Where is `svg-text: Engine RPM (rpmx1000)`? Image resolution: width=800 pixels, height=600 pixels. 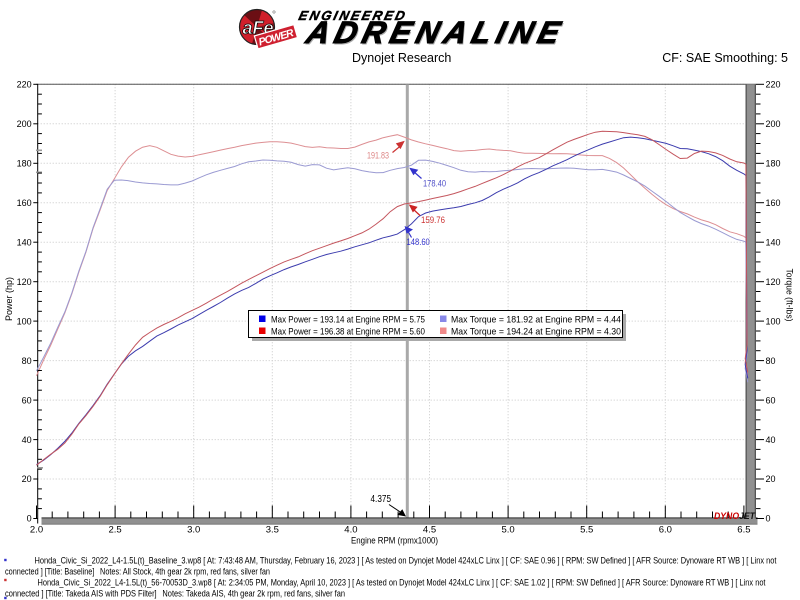
svg-text: Engine RPM (rpmx1000) is located at coordinates (394, 541).